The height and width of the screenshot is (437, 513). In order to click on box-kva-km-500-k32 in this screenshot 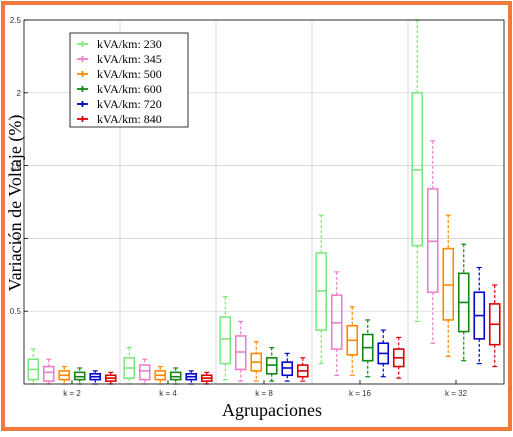, I will do `click(448, 285)`.